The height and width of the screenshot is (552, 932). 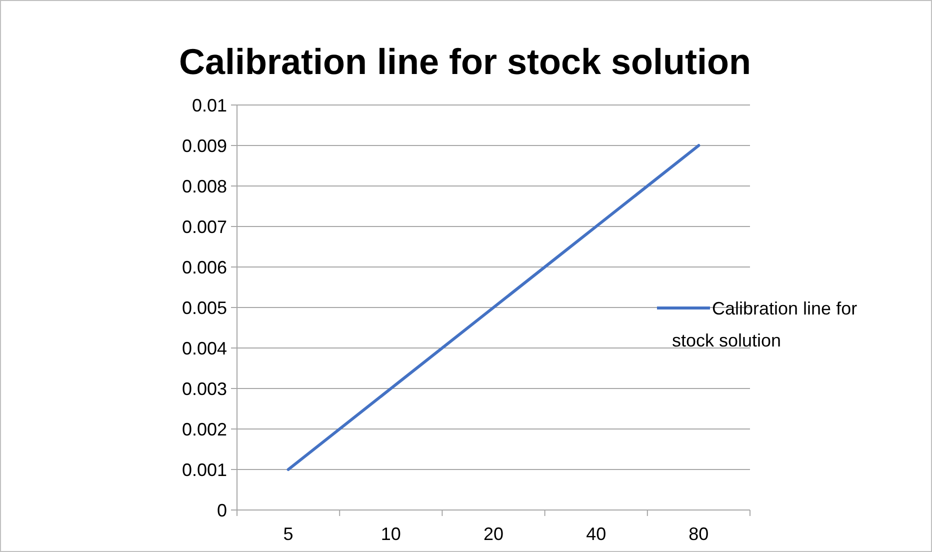 I want to click on y-tick-label: 0.008, so click(x=204, y=186).